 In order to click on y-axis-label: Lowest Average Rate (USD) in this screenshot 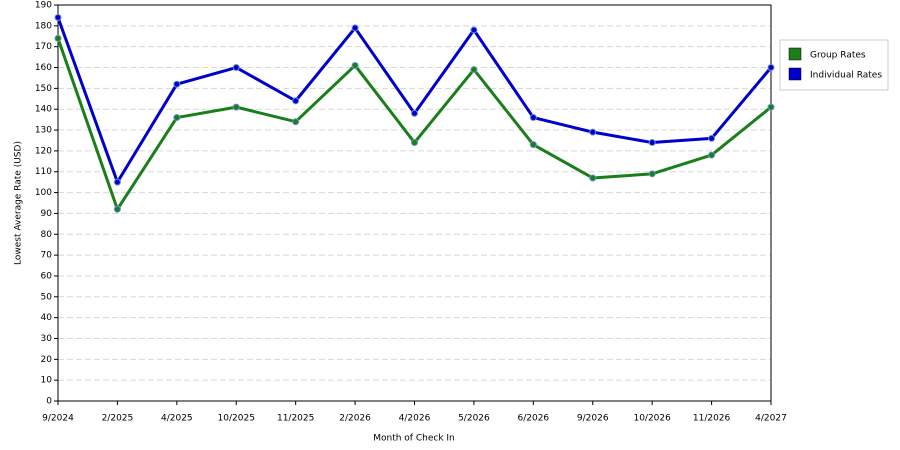, I will do `click(19, 203)`.